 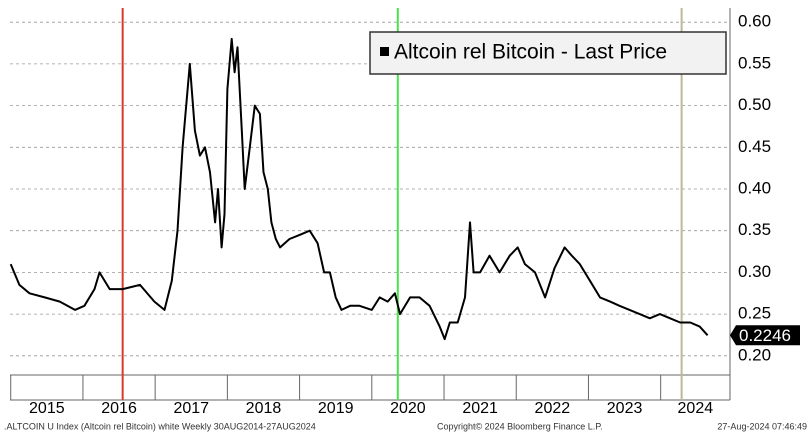 What do you see at coordinates (754, 354) in the screenshot?
I see `y-tick-label: 0.20` at bounding box center [754, 354].